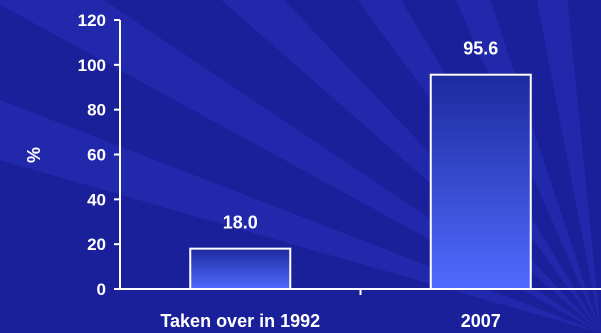 This screenshot has height=333, width=601. Describe the element at coordinates (240, 223) in the screenshot. I see `bar-value-label: 18.0` at that location.